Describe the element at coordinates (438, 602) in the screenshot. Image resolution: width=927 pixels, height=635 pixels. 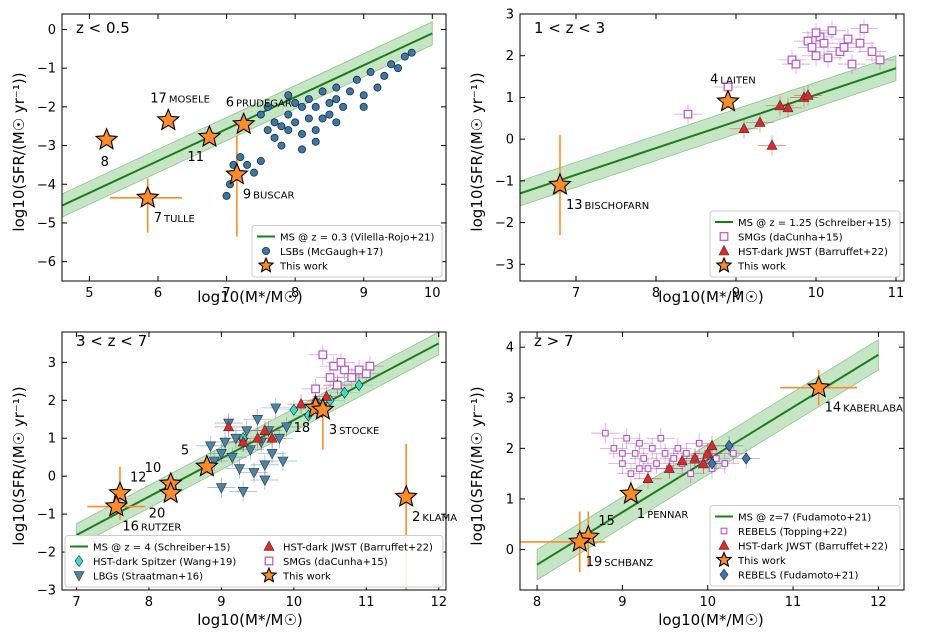
I see `x-tick-label: 12` at that location.